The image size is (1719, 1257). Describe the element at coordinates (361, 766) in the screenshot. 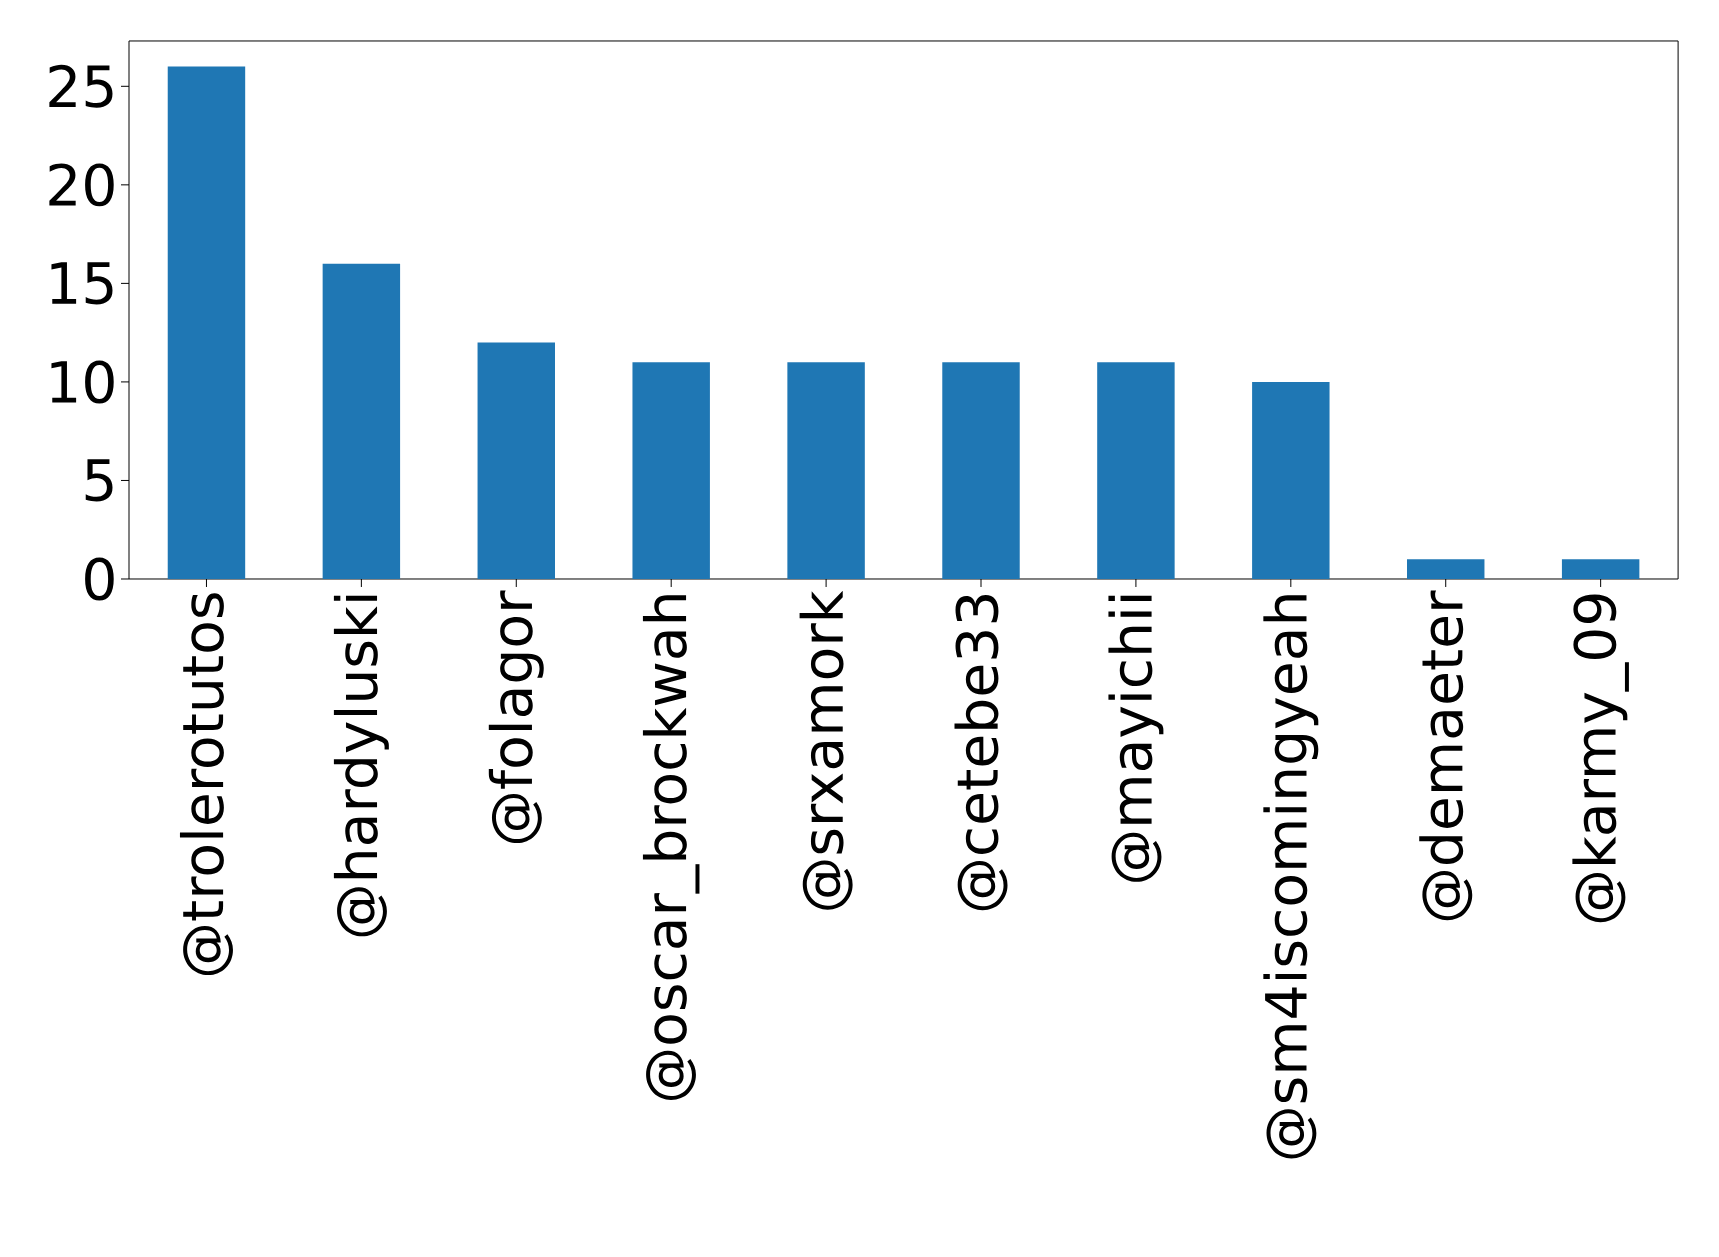

I see `x-tick-label: @hardyluski` at that location.